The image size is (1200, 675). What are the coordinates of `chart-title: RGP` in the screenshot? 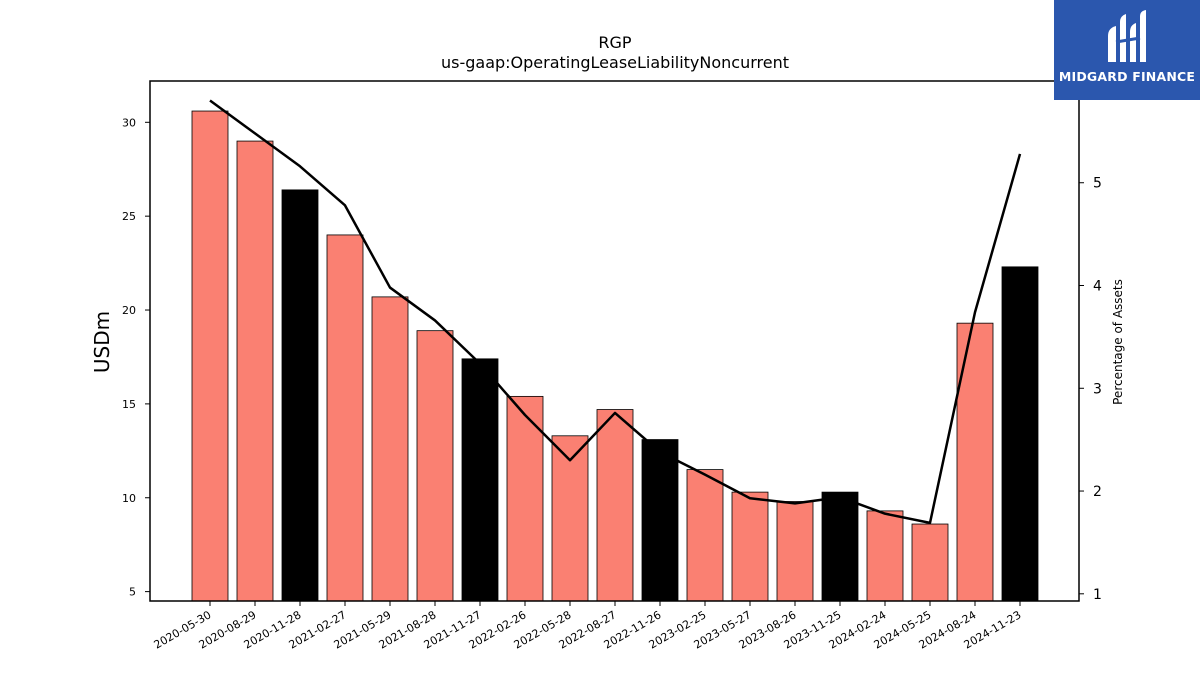 It's located at (615, 42).